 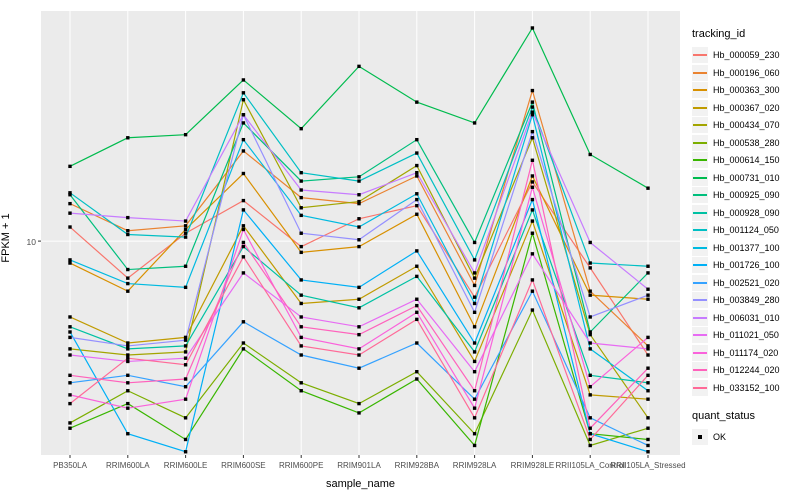 I want to click on legend-item-label: Hb_000363_300, so click(x=746, y=90).